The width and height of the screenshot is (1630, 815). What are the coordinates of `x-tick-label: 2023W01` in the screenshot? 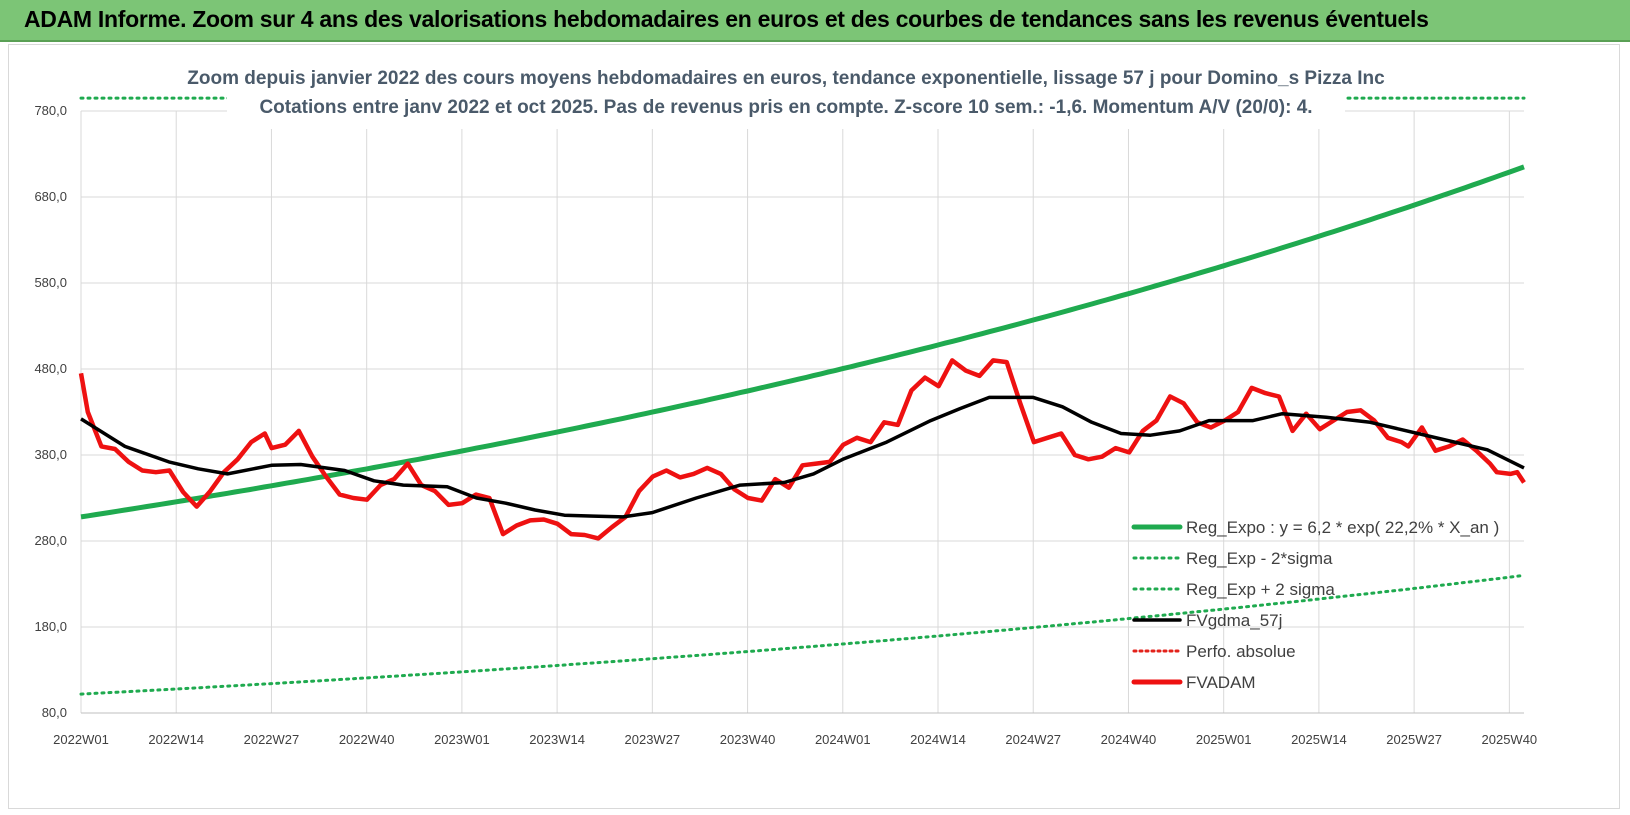 It's located at (462, 739).